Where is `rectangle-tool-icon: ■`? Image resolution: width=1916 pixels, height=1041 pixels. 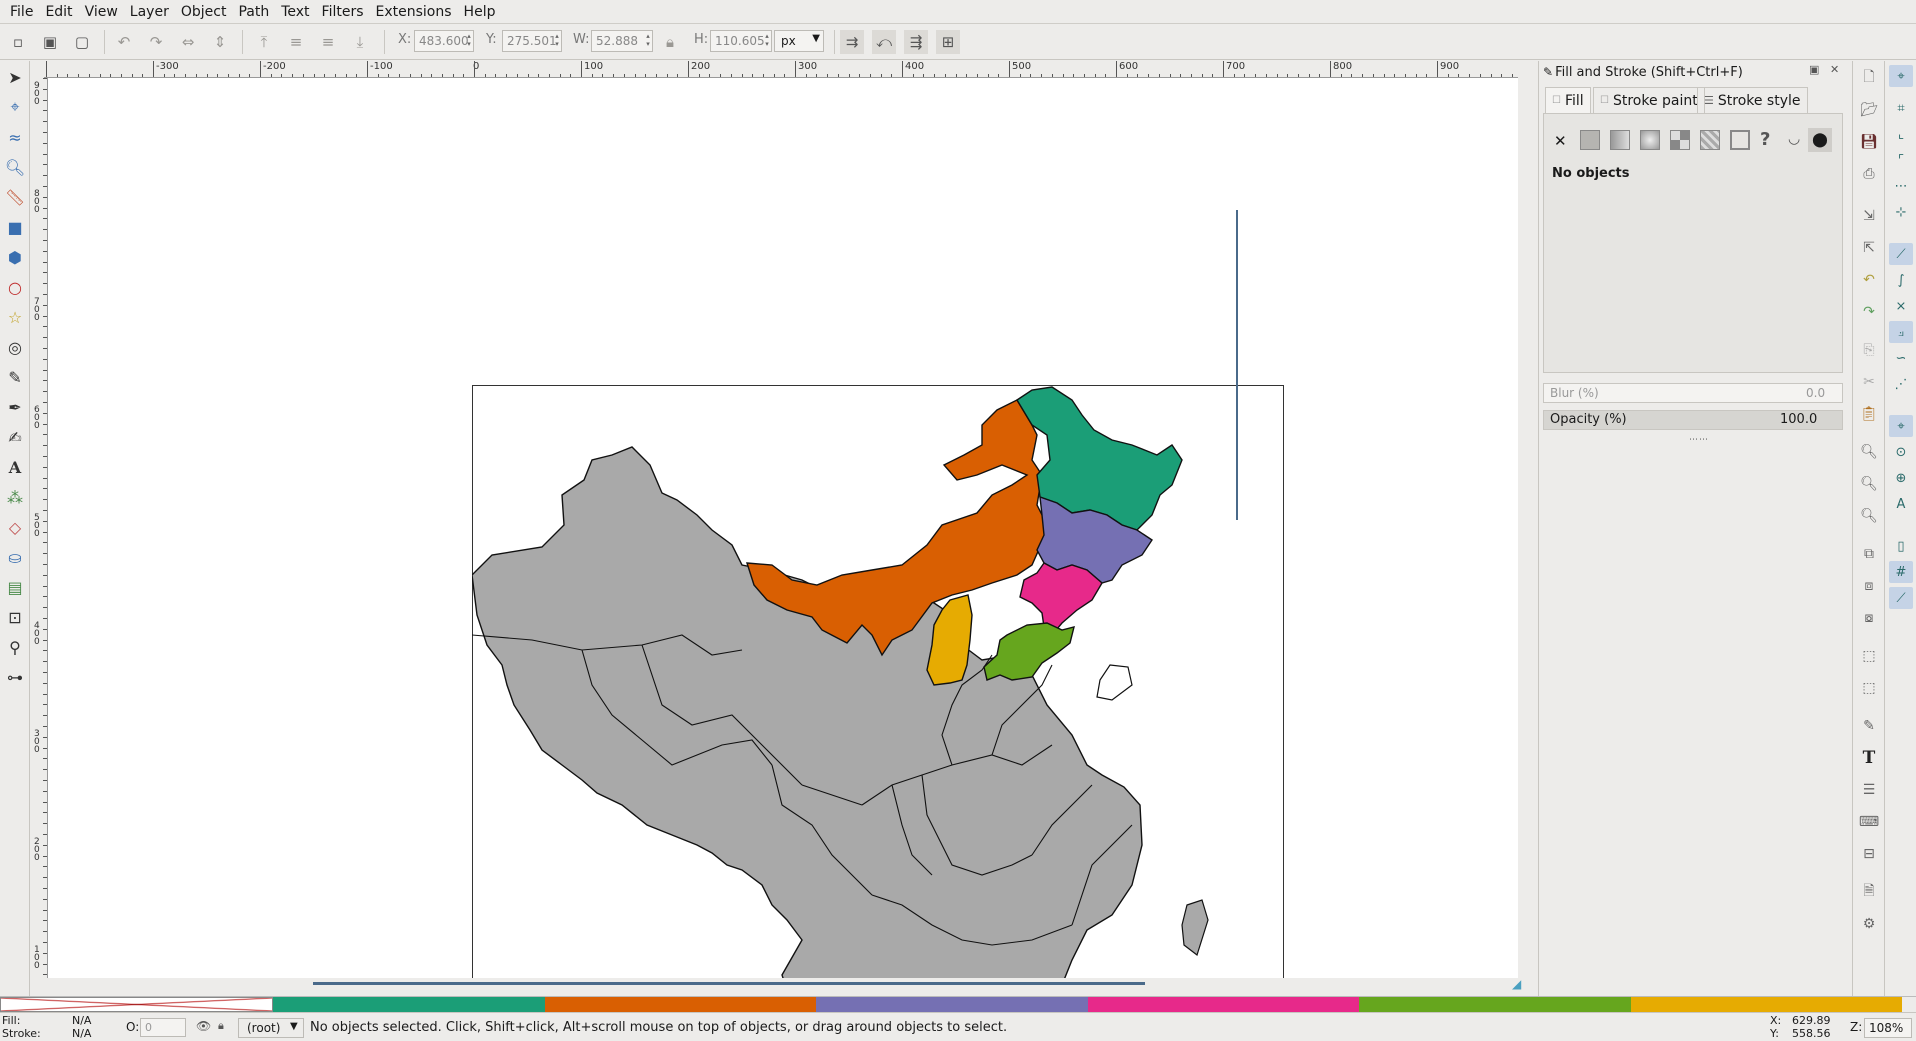
rectangle-tool-icon: ■ is located at coordinates (15, 227).